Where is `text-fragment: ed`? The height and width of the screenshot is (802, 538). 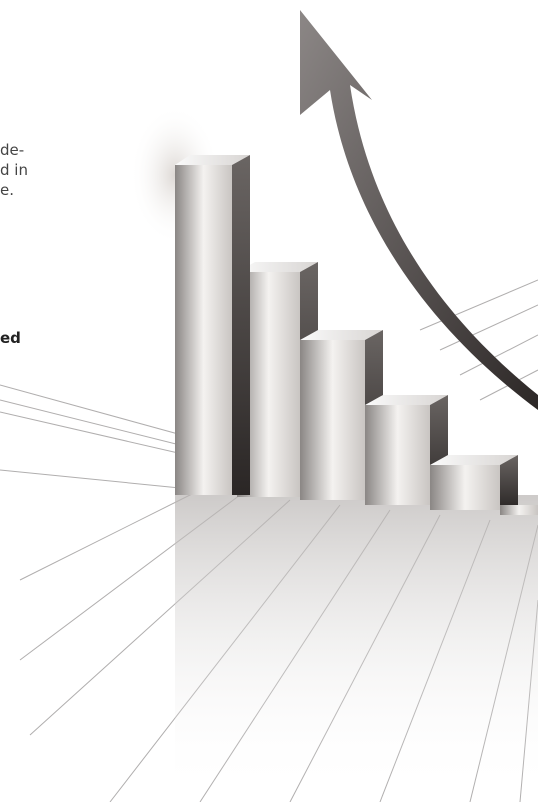 text-fragment: ed is located at coordinates (10, 338).